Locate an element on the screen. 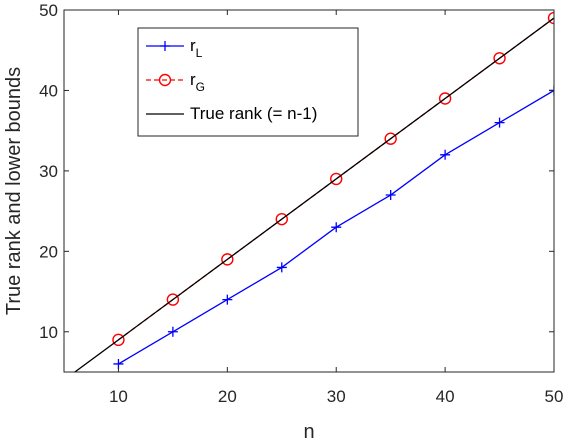  x-tick-label: 40 is located at coordinates (445, 396).